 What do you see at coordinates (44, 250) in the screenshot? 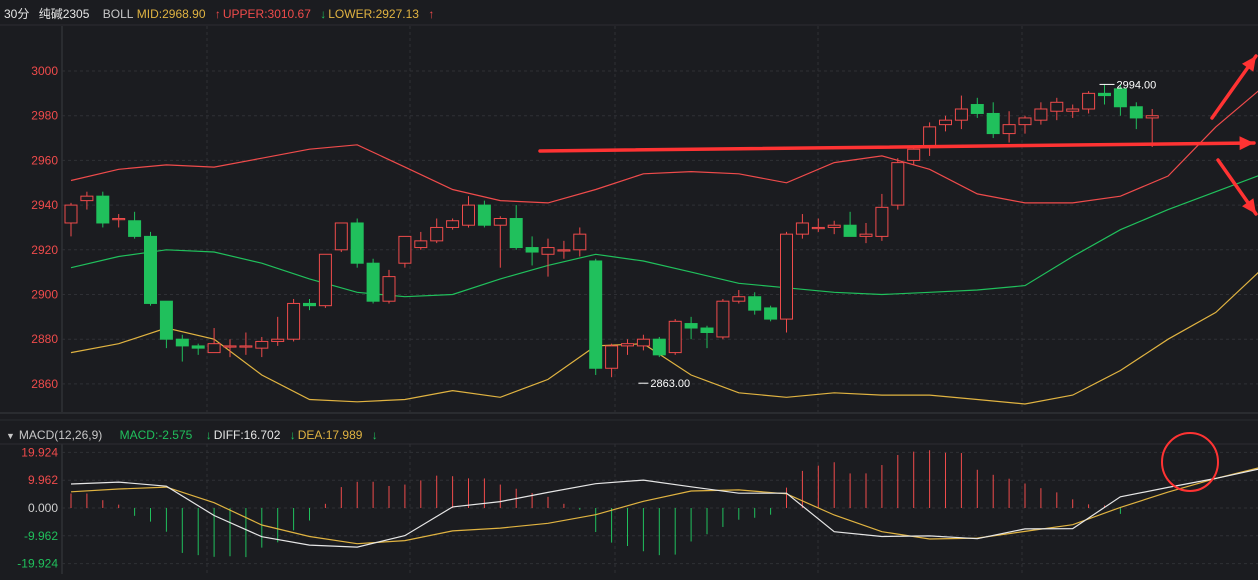
I see `main-y-tick-label: 2920` at bounding box center [44, 250].